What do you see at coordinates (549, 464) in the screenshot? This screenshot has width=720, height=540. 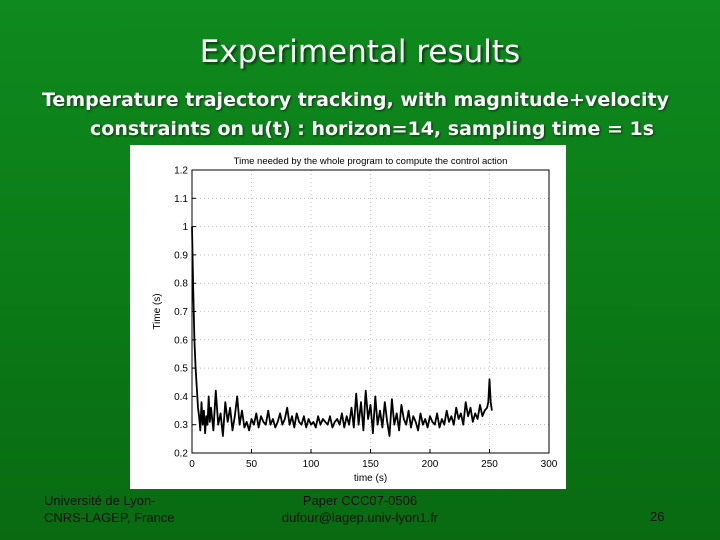 I see `x-tick-label: 300` at bounding box center [549, 464].